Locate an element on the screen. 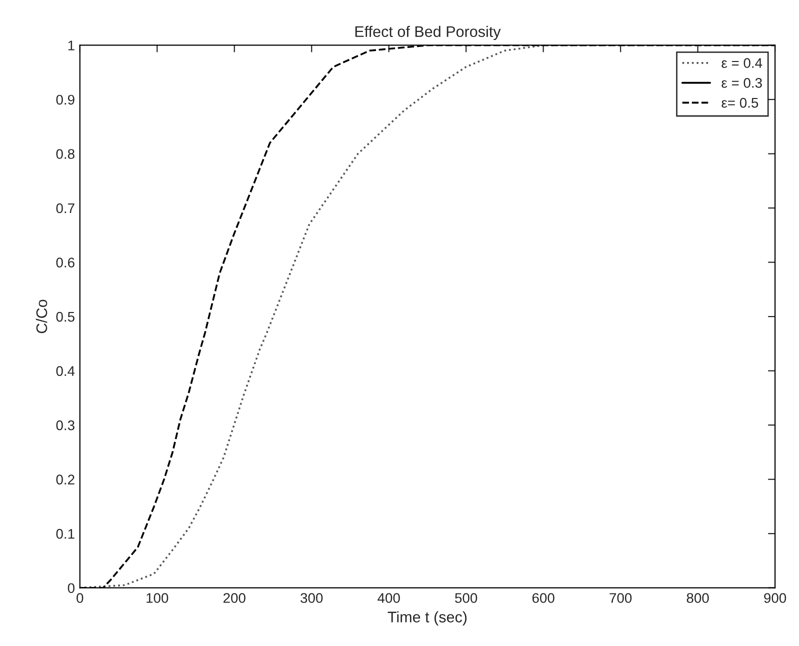 The width and height of the screenshot is (799, 646). legend-label: ε= 0.5 is located at coordinates (740, 103).